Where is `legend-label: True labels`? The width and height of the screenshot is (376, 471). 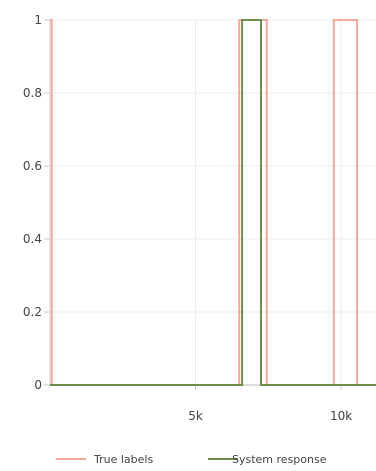 legend-label: True labels is located at coordinates (123, 459).